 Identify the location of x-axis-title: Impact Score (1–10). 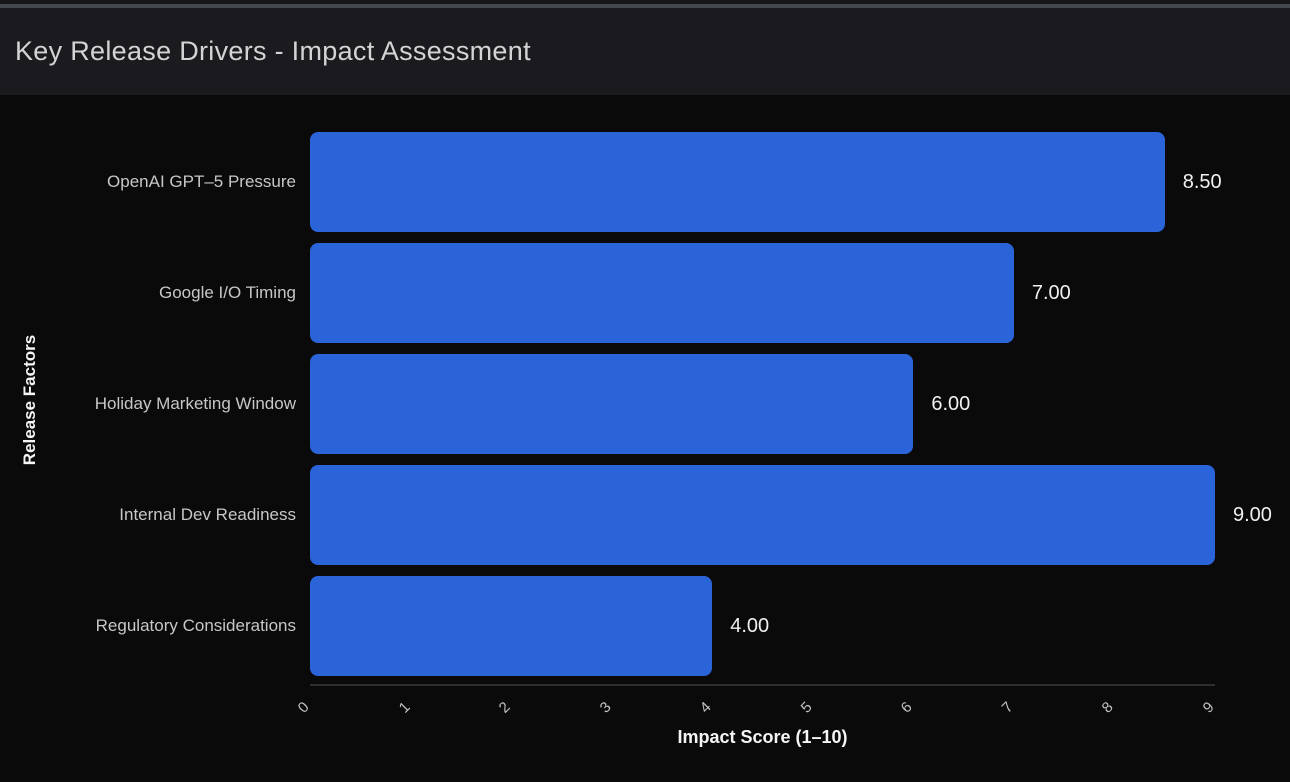
(762, 737).